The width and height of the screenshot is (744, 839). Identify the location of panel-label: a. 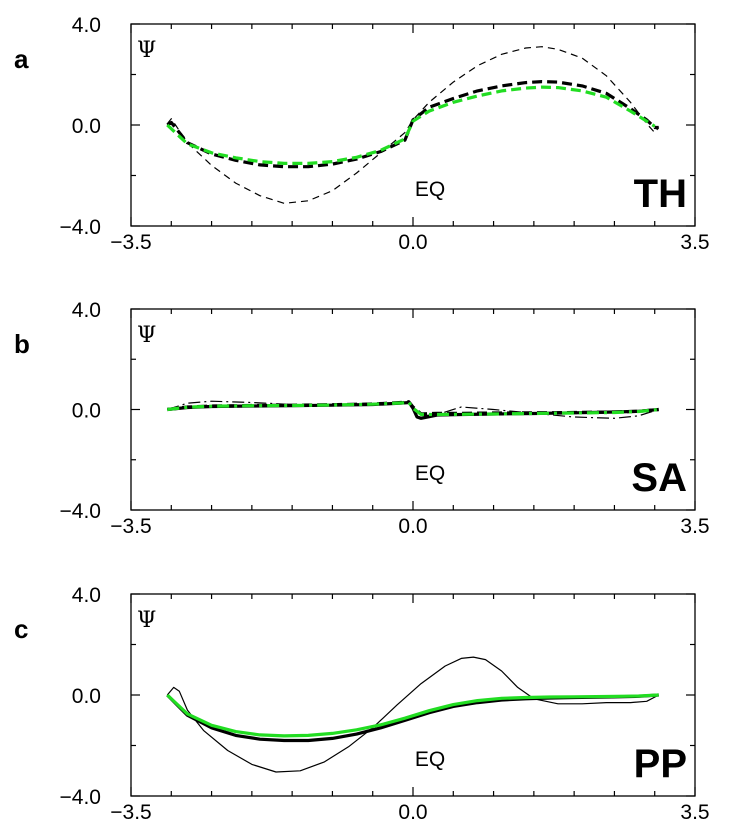
(21, 59).